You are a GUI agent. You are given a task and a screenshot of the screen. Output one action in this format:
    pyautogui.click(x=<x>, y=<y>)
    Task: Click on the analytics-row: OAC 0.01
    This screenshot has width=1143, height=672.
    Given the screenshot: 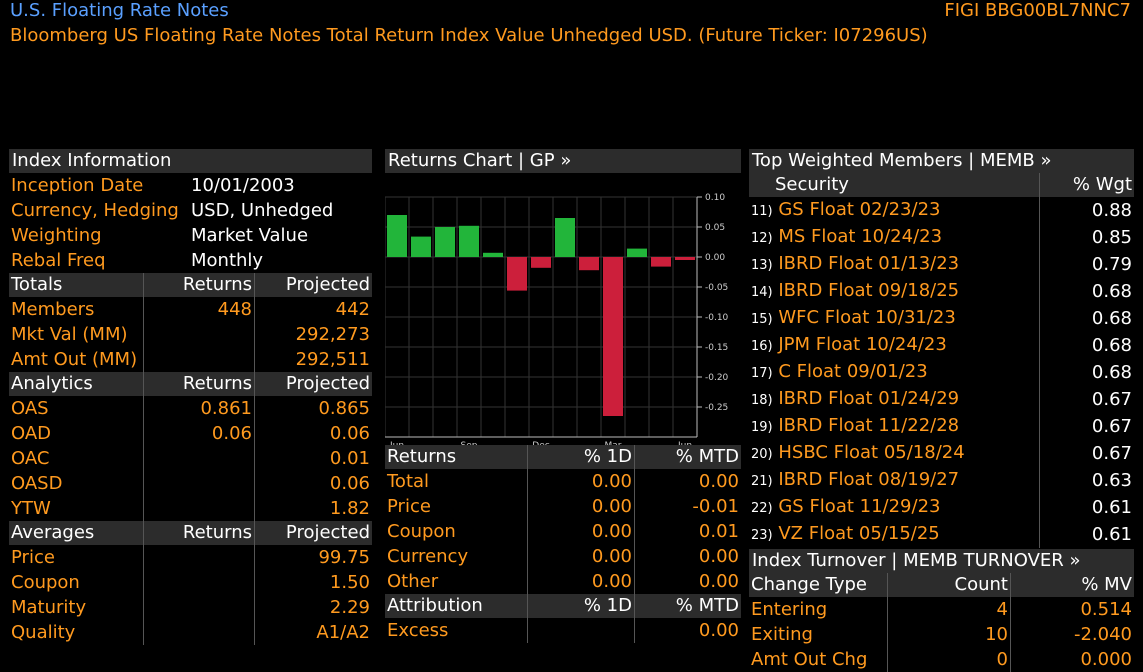 What is the action you would take?
    pyautogui.click(x=190, y=458)
    